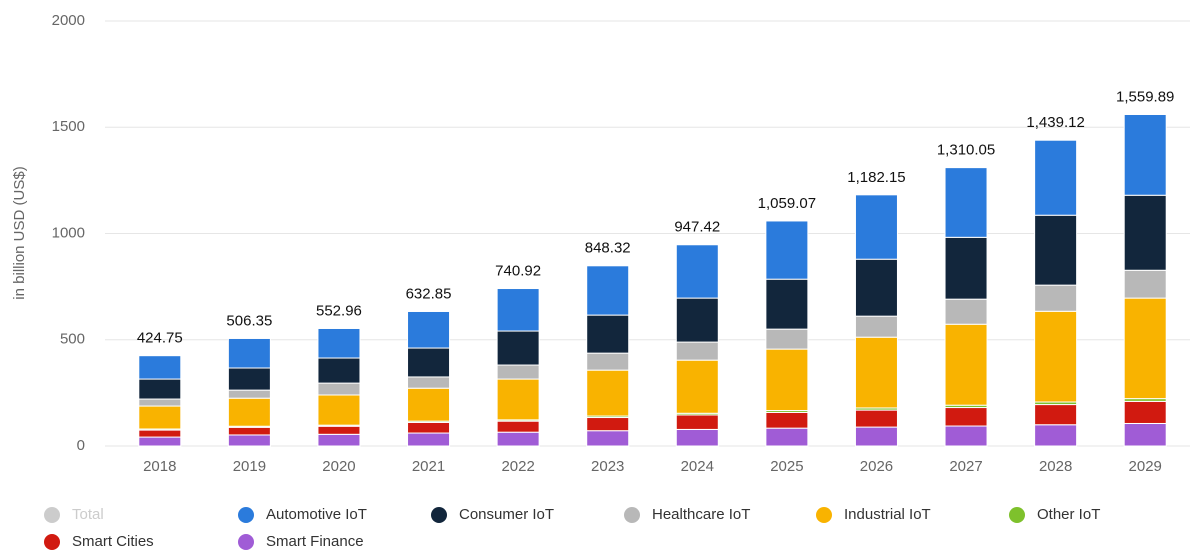 The height and width of the screenshot is (552, 1194). I want to click on legend-label: Smart Cities, so click(113, 541).